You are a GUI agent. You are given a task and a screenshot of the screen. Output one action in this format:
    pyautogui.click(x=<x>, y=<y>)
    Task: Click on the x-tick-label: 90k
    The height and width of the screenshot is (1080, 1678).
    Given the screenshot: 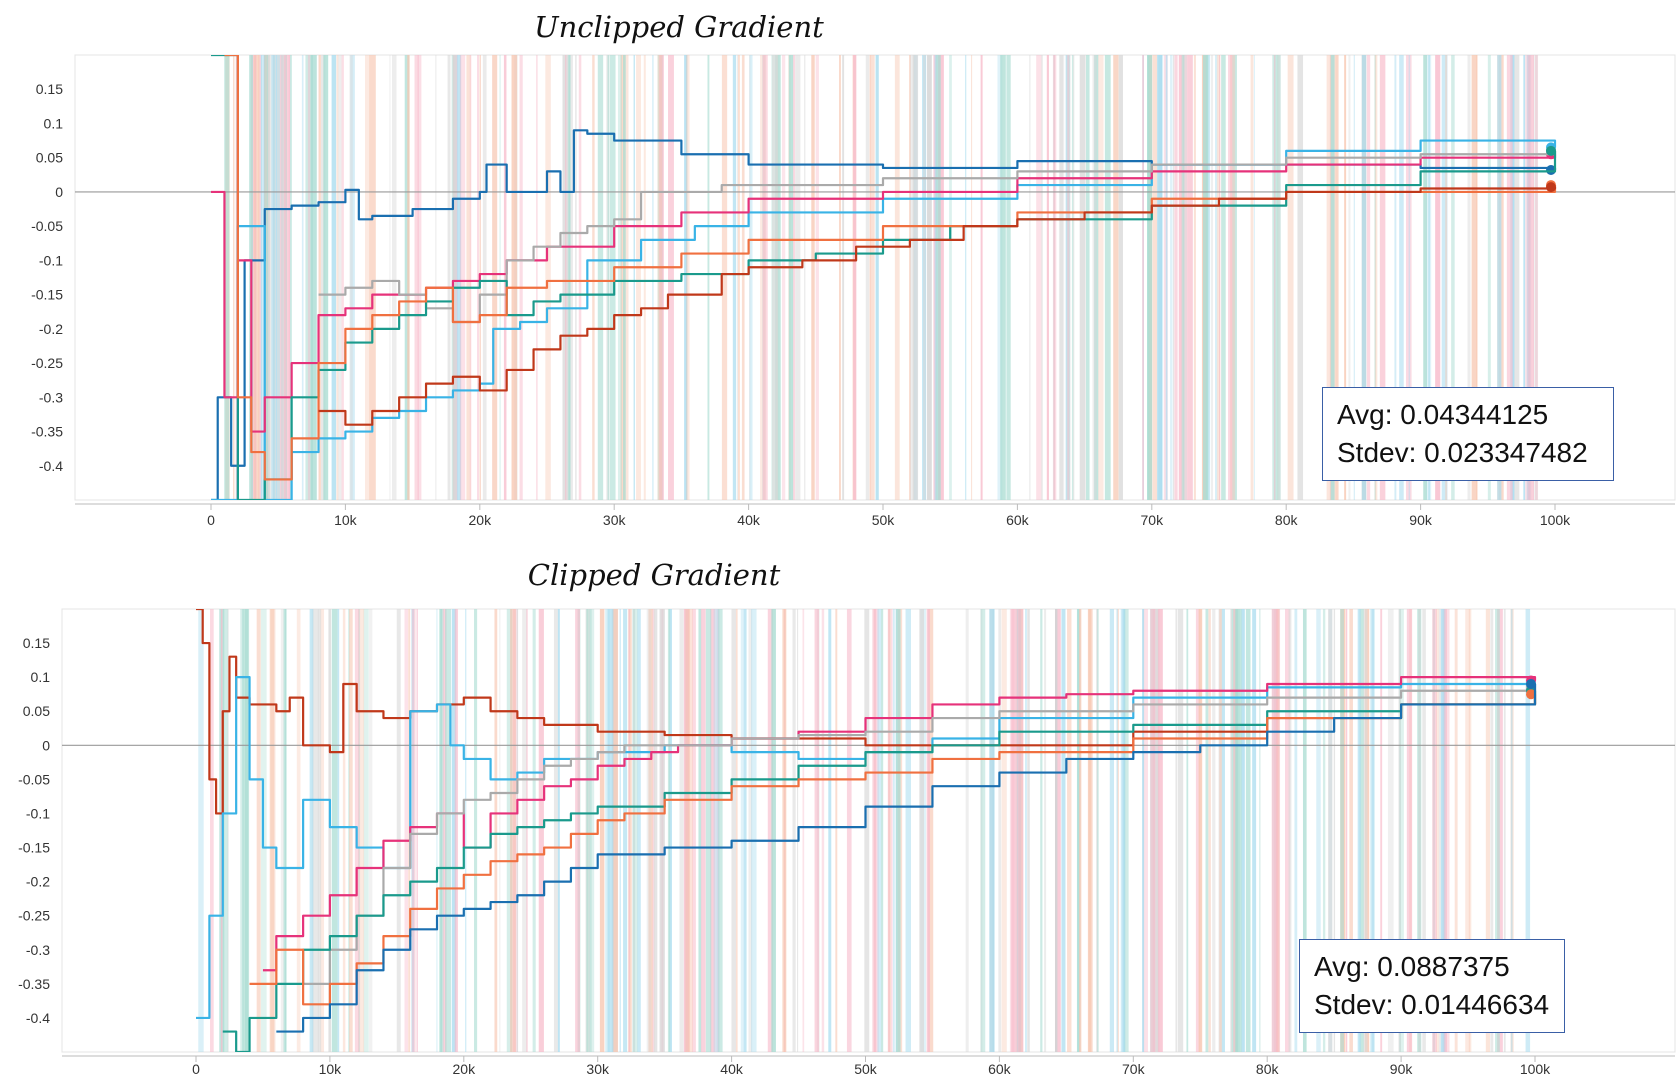 What is the action you would take?
    pyautogui.click(x=1402, y=1069)
    